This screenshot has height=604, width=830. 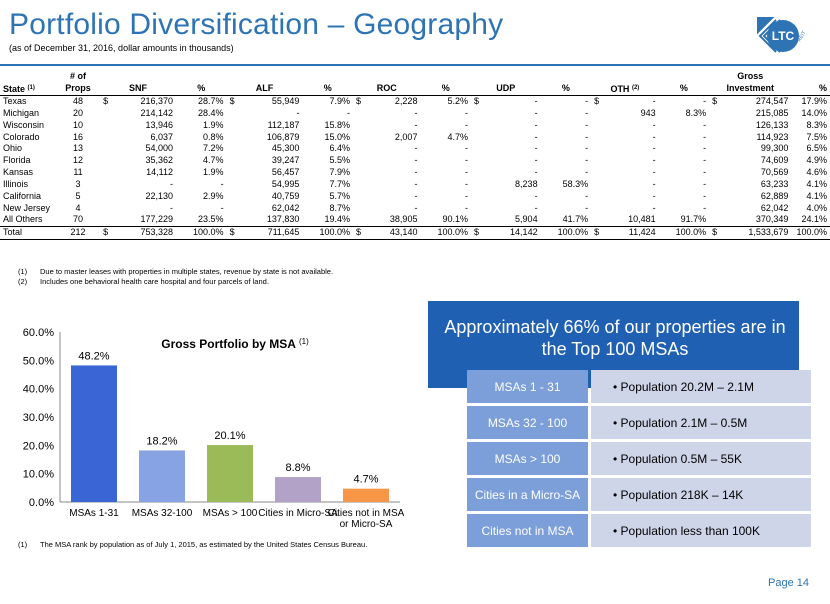 I want to click on cell-inv-p: 4.6%, so click(x=816, y=172).